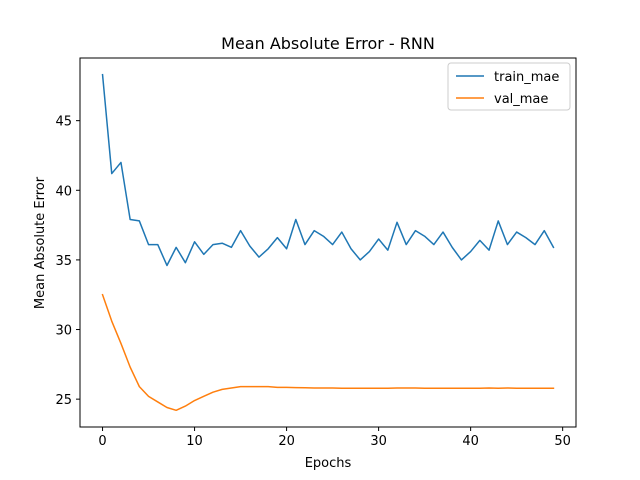  Describe the element at coordinates (40, 242) in the screenshot. I see `y-axis-label: Mean Absolute Error` at that location.